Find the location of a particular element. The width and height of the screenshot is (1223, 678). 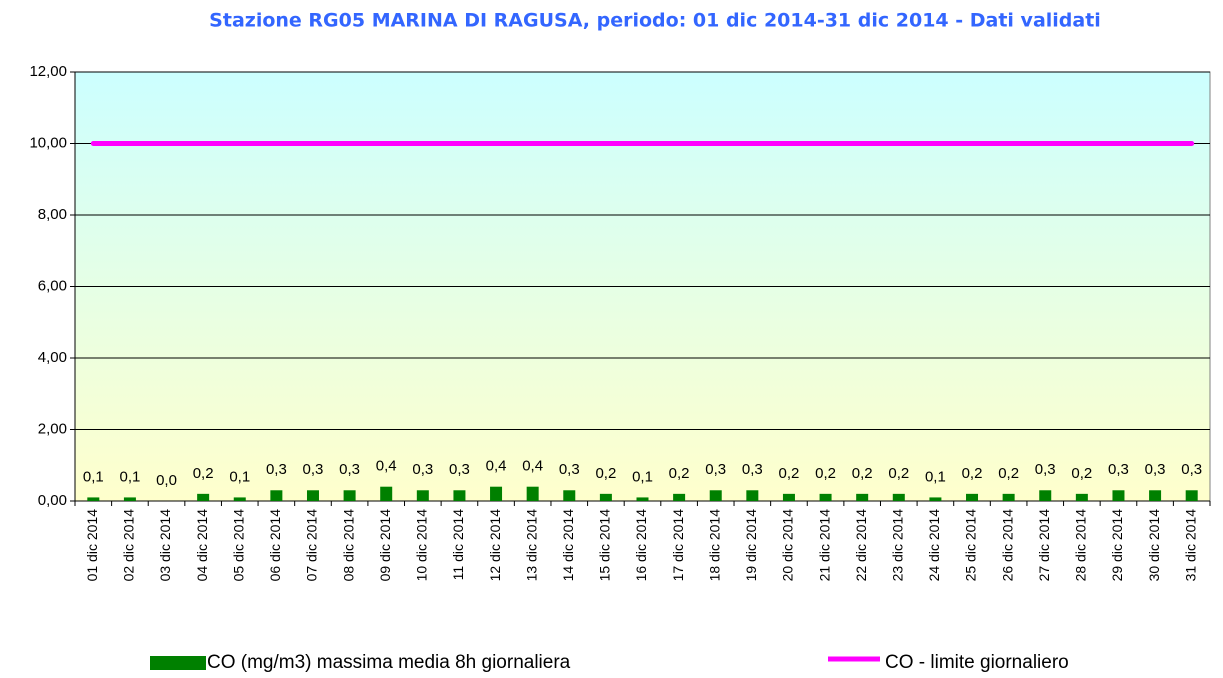

legend-swatch is located at coordinates (178, 663).